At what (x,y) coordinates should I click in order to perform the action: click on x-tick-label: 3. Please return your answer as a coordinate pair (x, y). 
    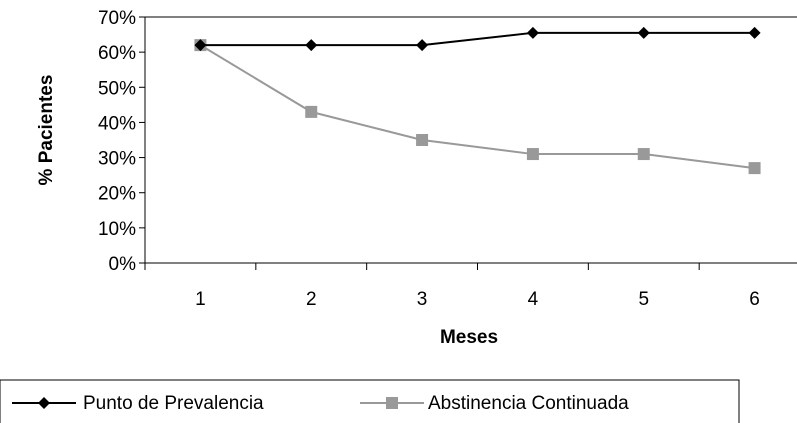
    Looking at the image, I should click on (422, 299).